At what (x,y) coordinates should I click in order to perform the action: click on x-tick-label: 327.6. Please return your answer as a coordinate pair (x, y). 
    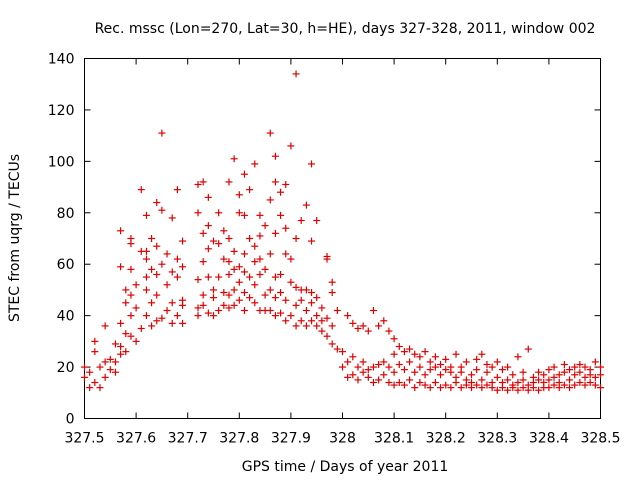
    Looking at the image, I should click on (136, 439).